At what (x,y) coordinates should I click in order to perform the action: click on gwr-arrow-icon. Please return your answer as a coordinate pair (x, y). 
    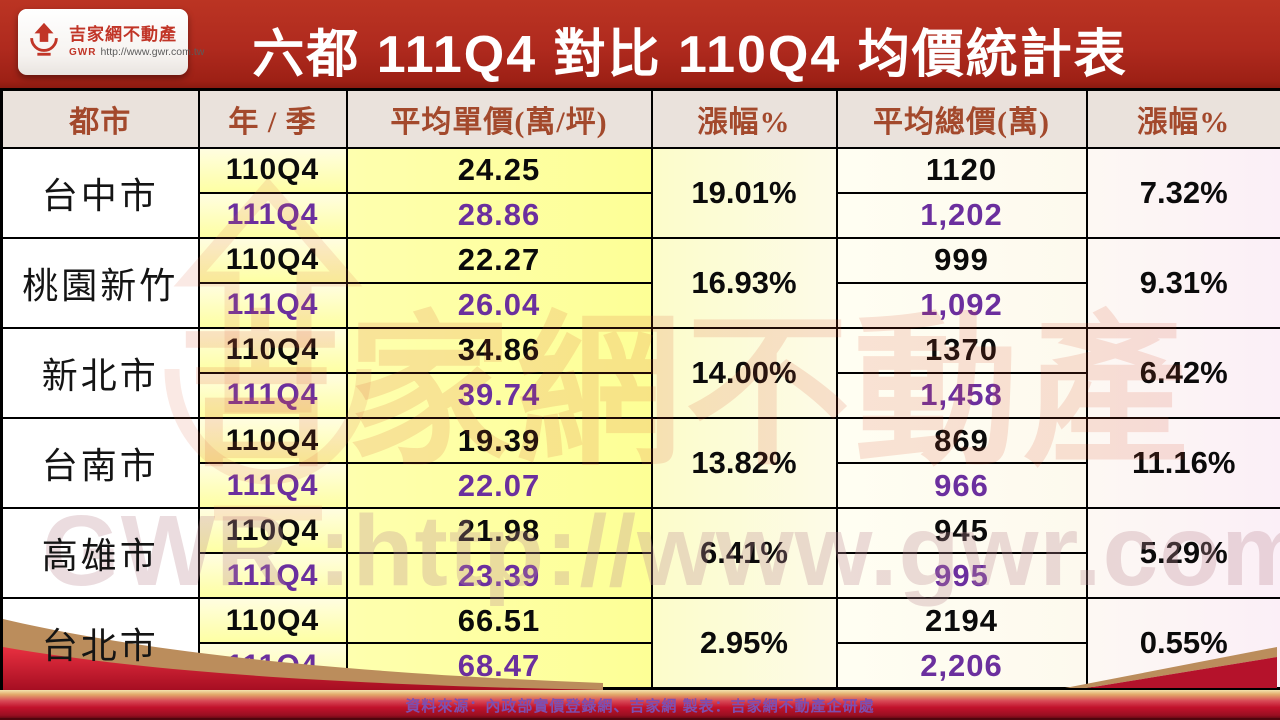
    Looking at the image, I should click on (44, 42).